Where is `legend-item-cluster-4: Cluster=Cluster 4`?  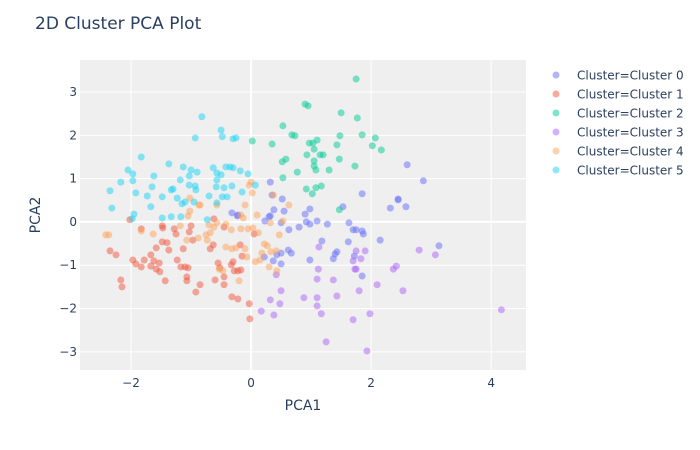
legend-item-cluster-4: Cluster=Cluster 4 is located at coordinates (618, 152).